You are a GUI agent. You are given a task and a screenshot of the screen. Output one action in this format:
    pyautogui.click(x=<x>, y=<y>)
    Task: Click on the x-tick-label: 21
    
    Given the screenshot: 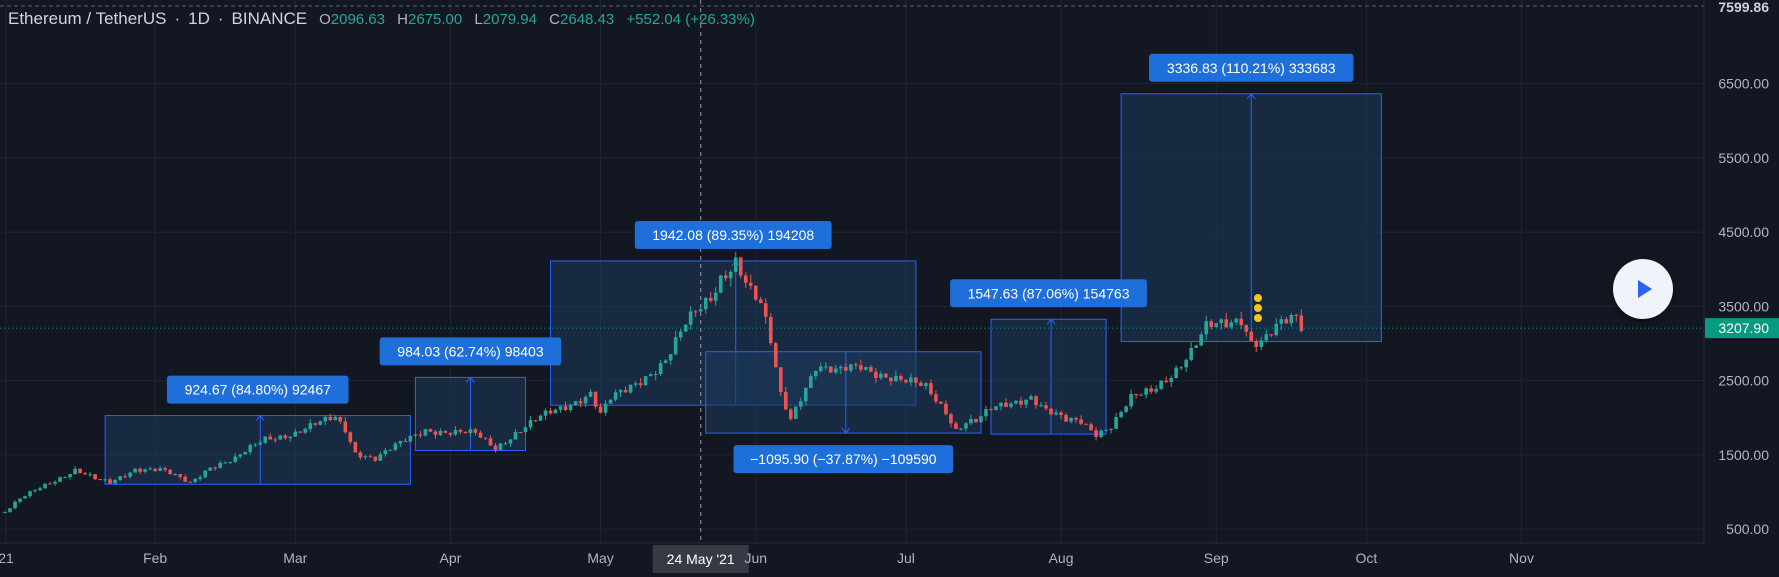 What is the action you would take?
    pyautogui.click(x=7, y=558)
    